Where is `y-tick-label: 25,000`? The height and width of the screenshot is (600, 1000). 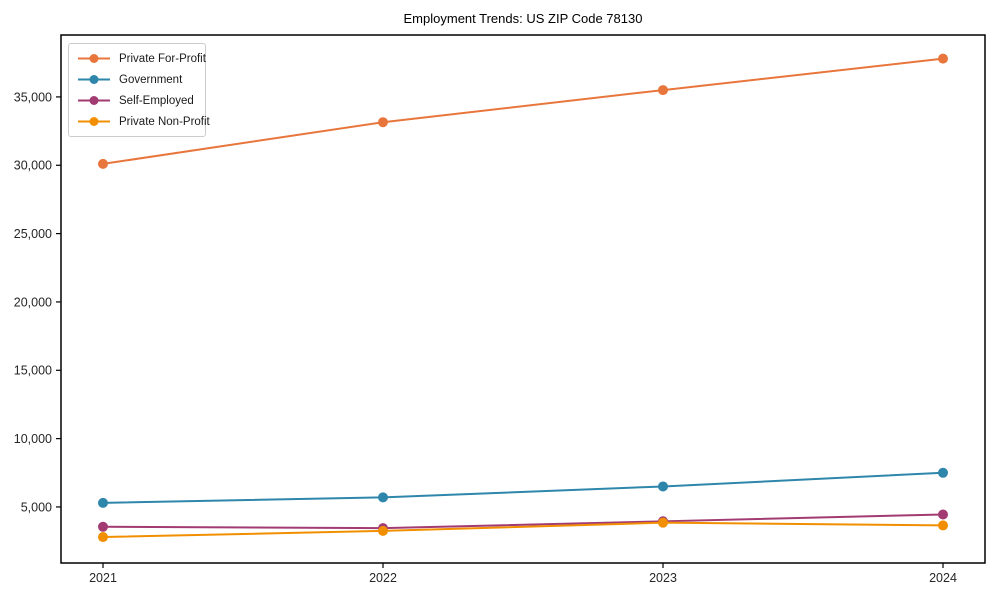
y-tick-label: 25,000 is located at coordinates (33, 234).